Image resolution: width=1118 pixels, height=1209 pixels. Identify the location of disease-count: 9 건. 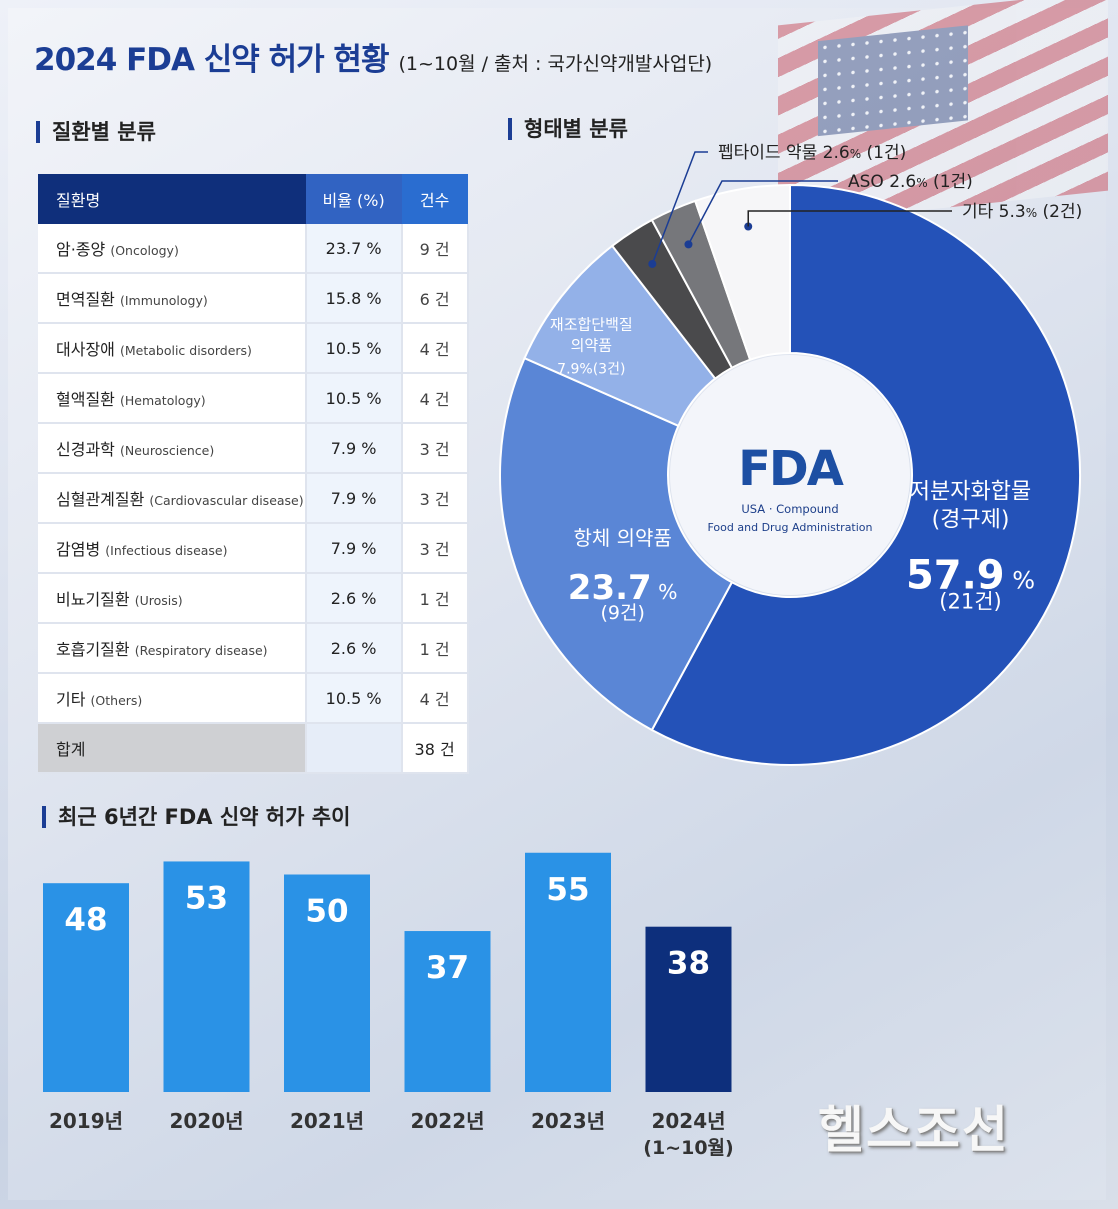
(435, 249).